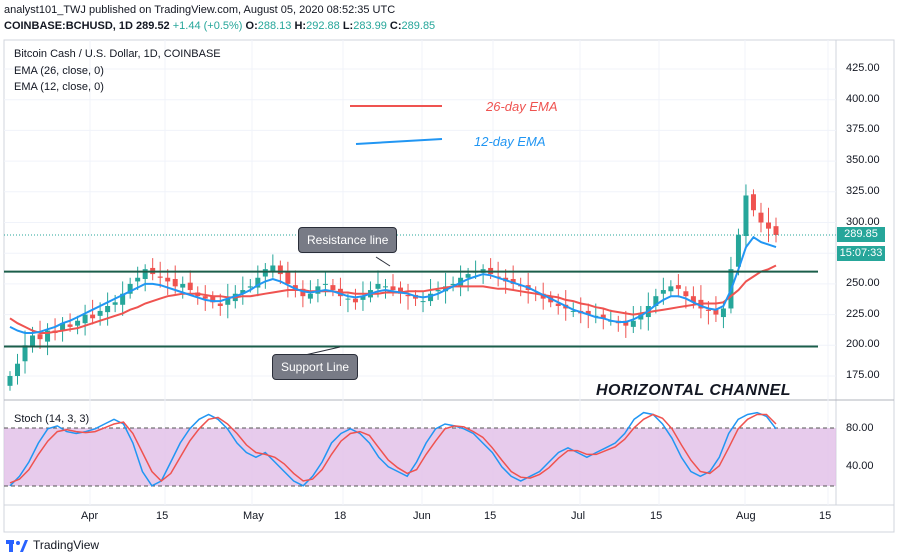 This screenshot has width=900, height=560. I want to click on support-callout: Support Line, so click(315, 367).